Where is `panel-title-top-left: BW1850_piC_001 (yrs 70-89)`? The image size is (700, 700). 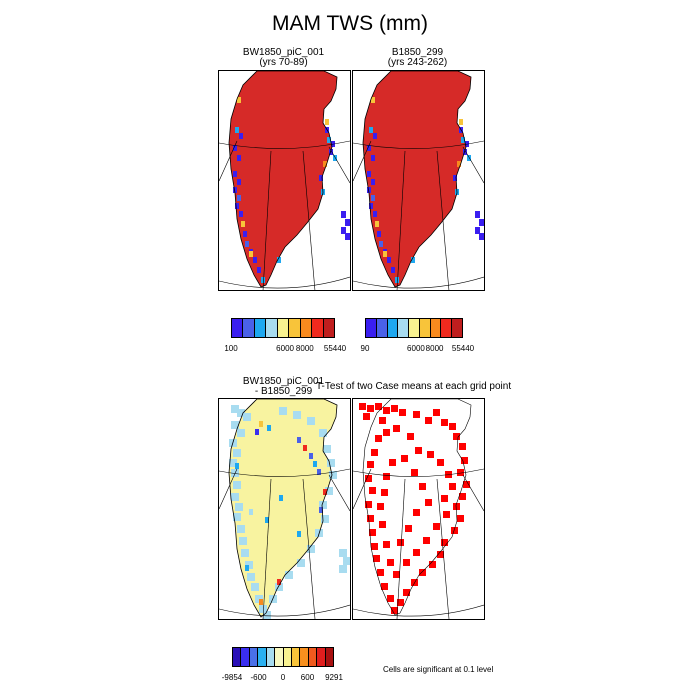 panel-title-top-left: BW1850_piC_001 (yrs 70-89) is located at coordinates (283, 58).